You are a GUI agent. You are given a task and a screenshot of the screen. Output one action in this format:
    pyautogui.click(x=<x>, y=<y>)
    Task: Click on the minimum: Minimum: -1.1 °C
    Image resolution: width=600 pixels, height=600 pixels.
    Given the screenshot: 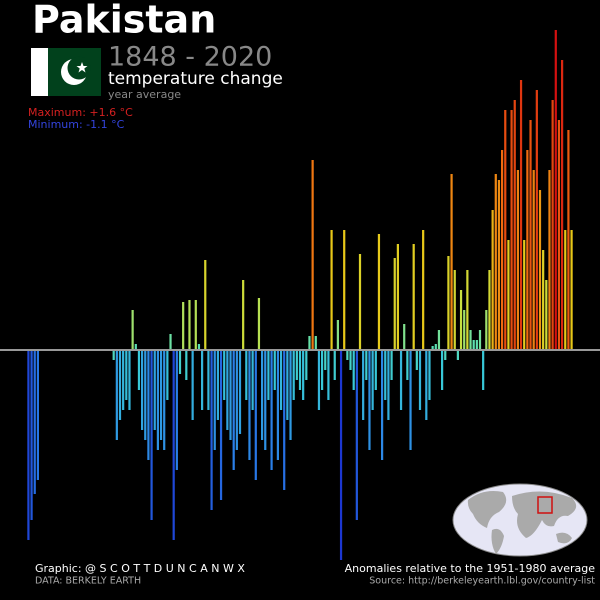 What is the action you would take?
    pyautogui.click(x=76, y=124)
    